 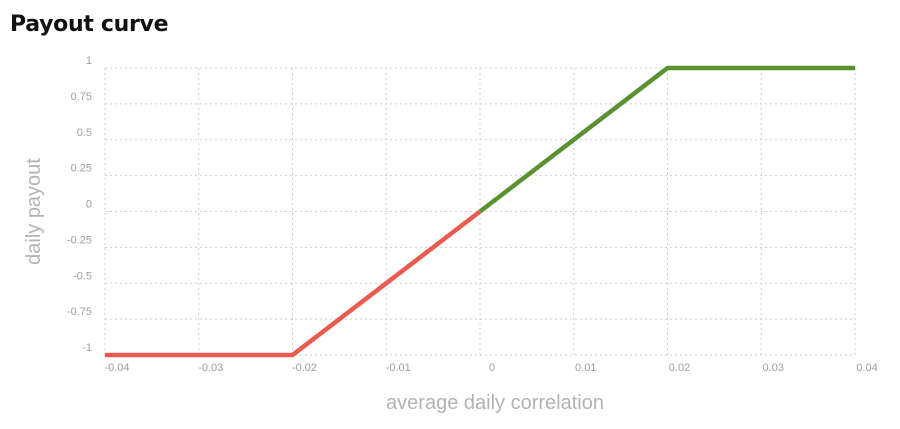 What do you see at coordinates (34, 211) in the screenshot?
I see `y-axis-label: daily payout` at bounding box center [34, 211].